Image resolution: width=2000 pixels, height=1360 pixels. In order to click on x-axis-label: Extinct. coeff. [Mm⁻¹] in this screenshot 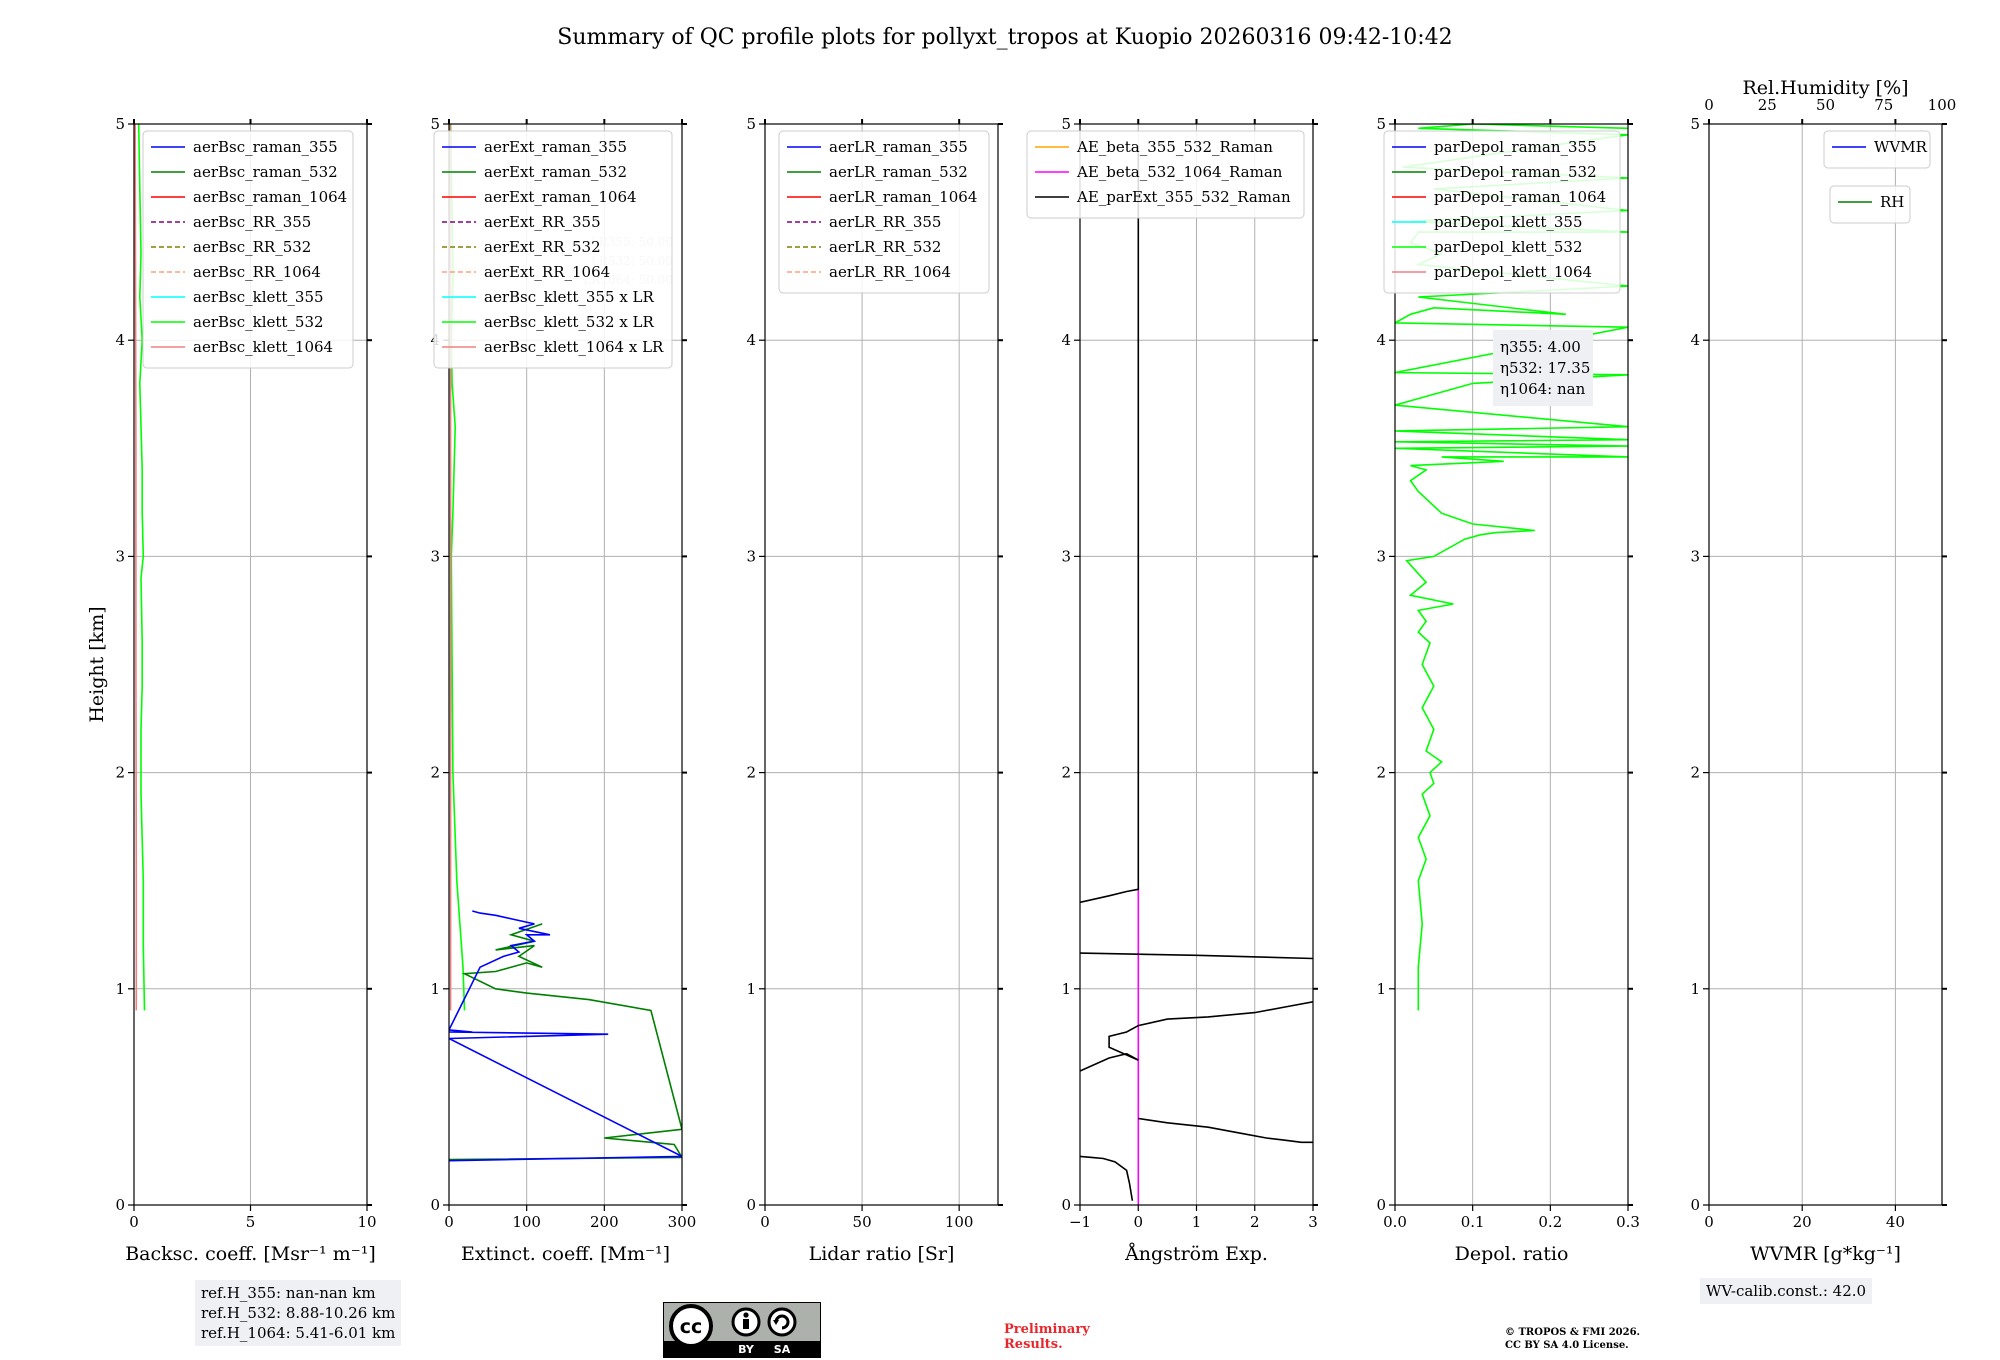, I will do `click(565, 1254)`.